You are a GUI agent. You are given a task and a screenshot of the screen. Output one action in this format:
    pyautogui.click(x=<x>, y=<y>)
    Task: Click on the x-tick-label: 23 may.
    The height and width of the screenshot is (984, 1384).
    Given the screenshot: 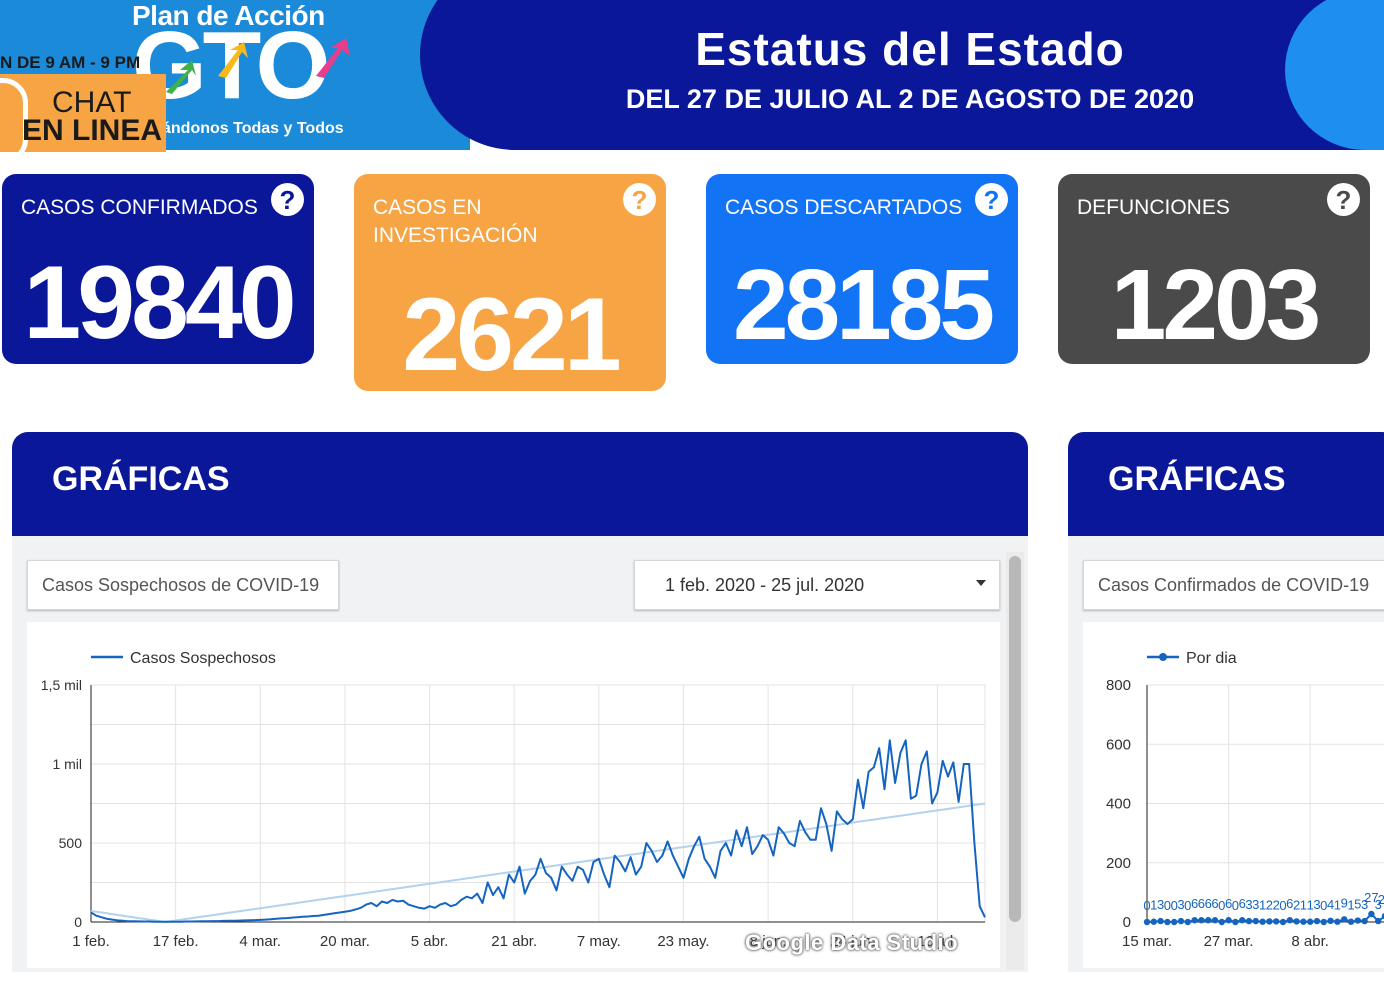 What is the action you would take?
    pyautogui.click(x=683, y=941)
    